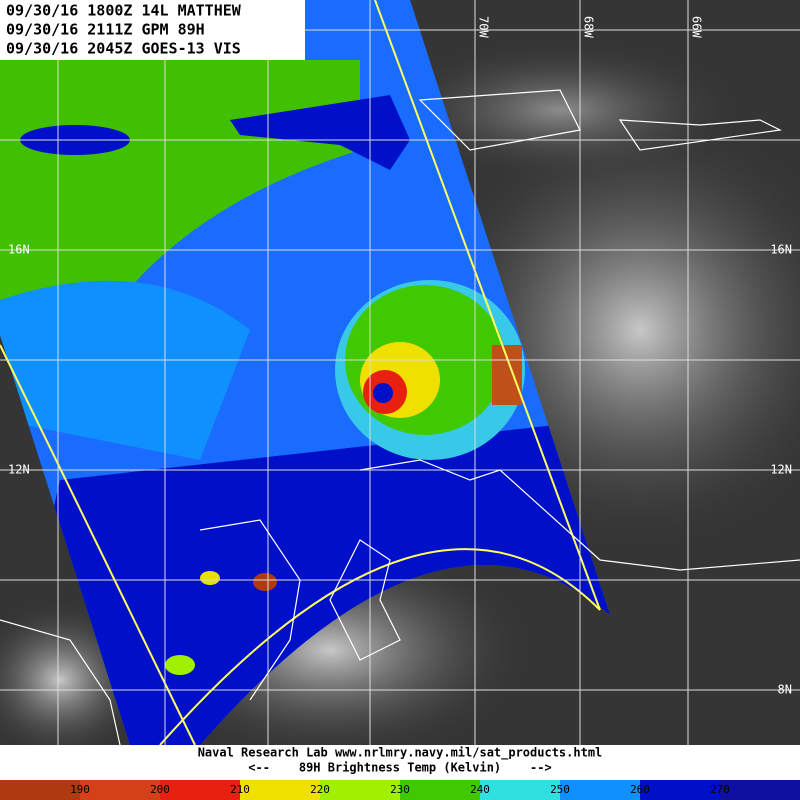 Image resolution: width=800 pixels, height=800 pixels. What do you see at coordinates (697, 27) in the screenshot?
I see `lon-label: 66W` at bounding box center [697, 27].